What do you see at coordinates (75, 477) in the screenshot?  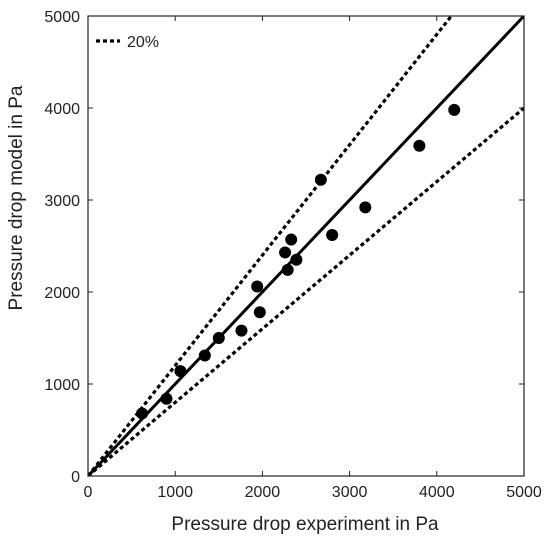 I see `y-tick-label: 0` at bounding box center [75, 477].